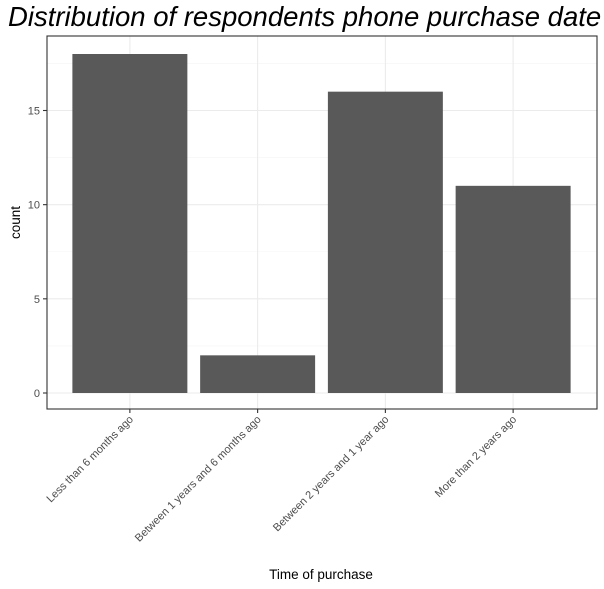  Describe the element at coordinates (34, 206) in the screenshot. I see `y-tick-label: 10` at that location.